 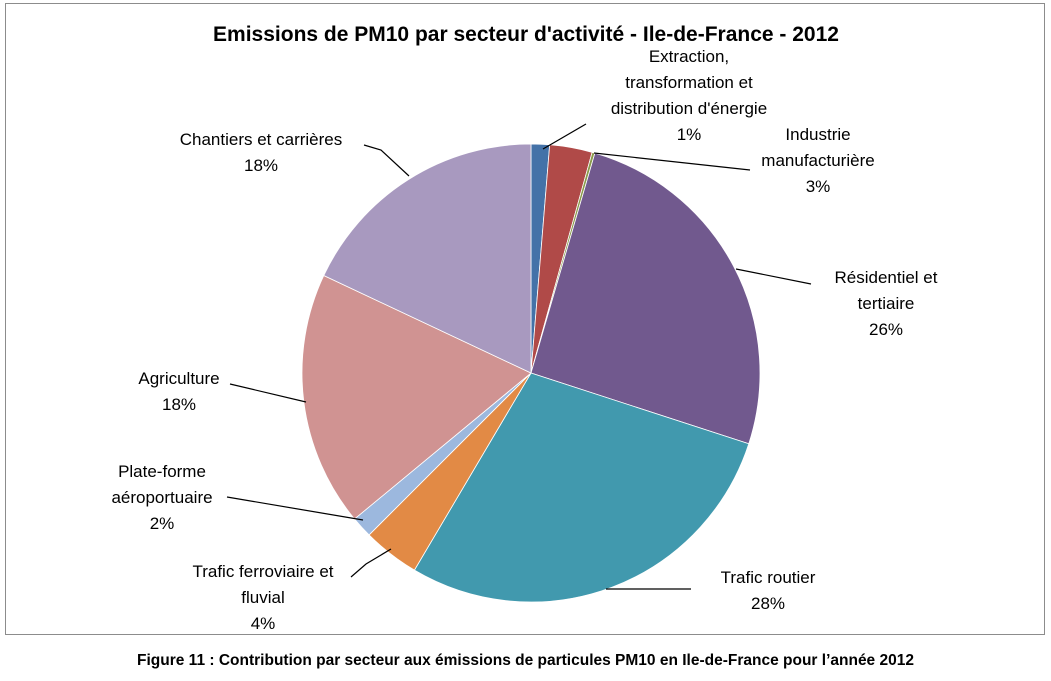 What do you see at coordinates (262, 571) in the screenshot?
I see `slice-name-label: Trafic ferroviaire et` at bounding box center [262, 571].